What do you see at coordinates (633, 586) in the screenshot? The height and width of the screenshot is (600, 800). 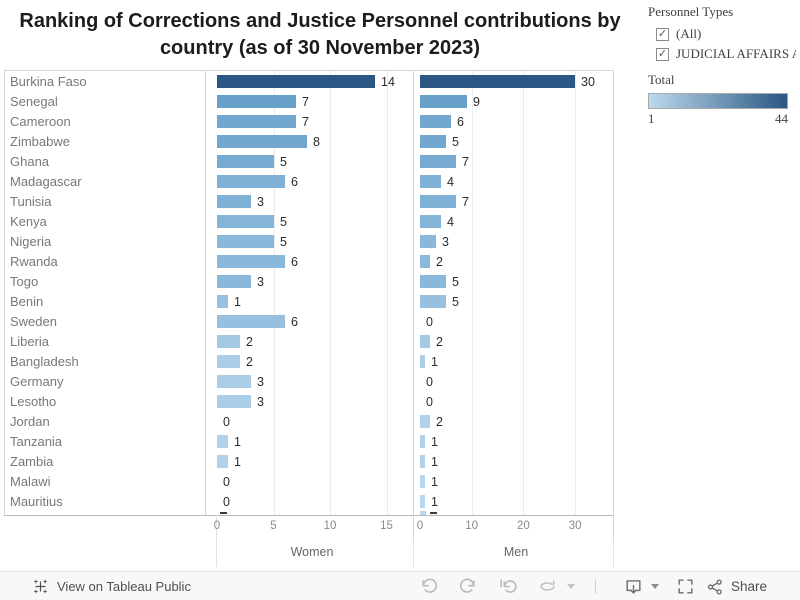 I see `download-icon` at bounding box center [633, 586].